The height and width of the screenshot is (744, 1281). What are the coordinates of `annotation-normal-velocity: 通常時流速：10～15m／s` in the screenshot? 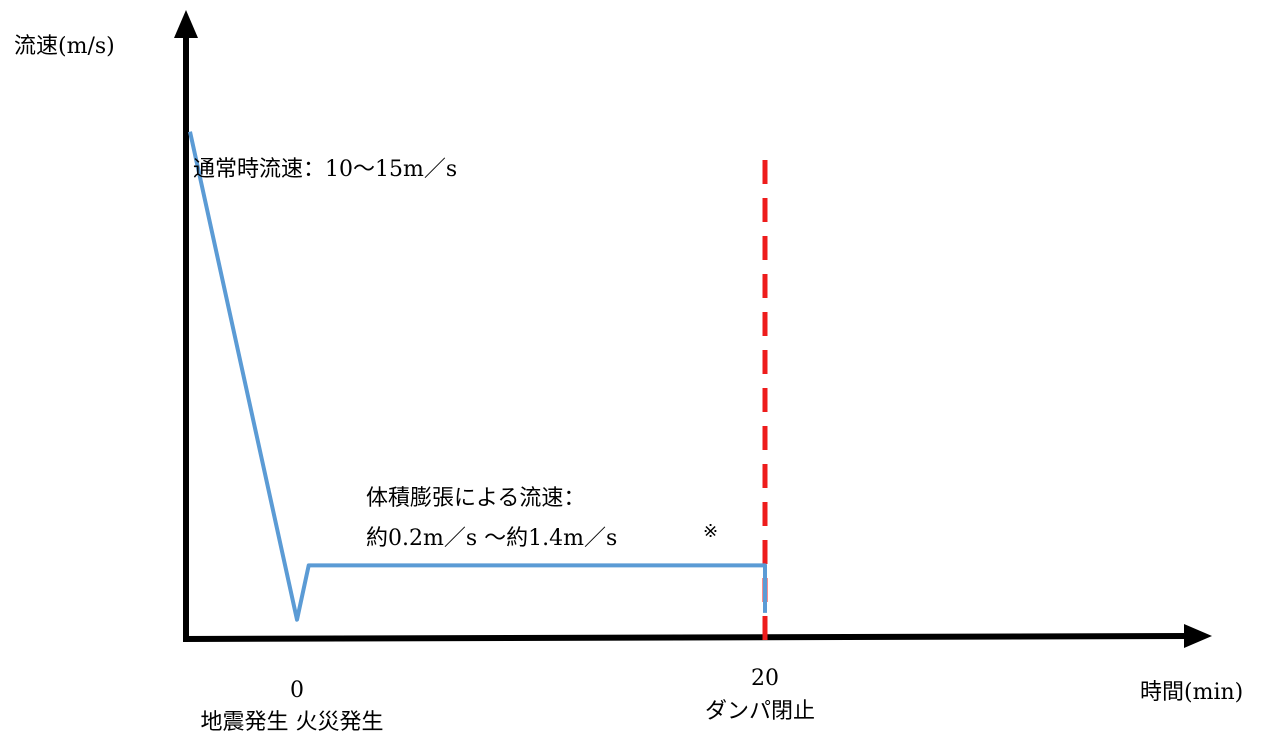 It's located at (325, 169).